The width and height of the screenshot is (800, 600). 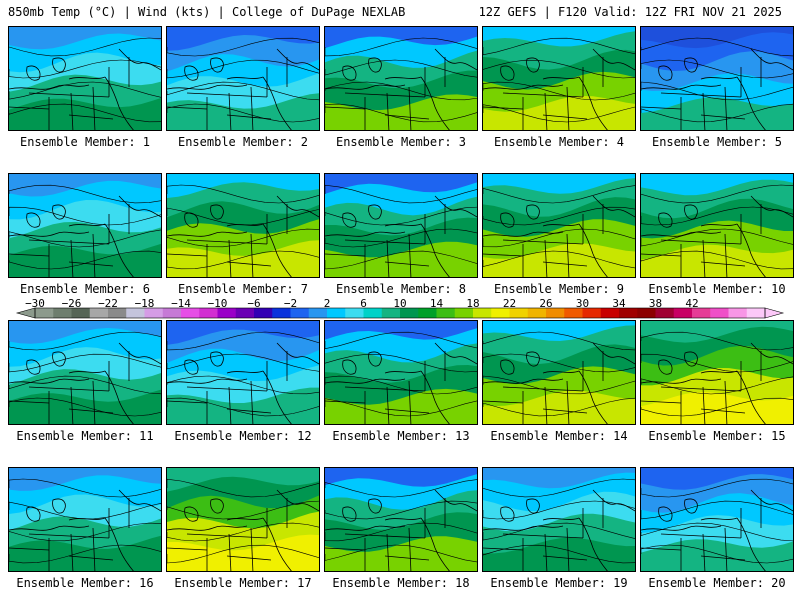 I want to click on colorbar-tick-label: 14, so click(x=436, y=303).